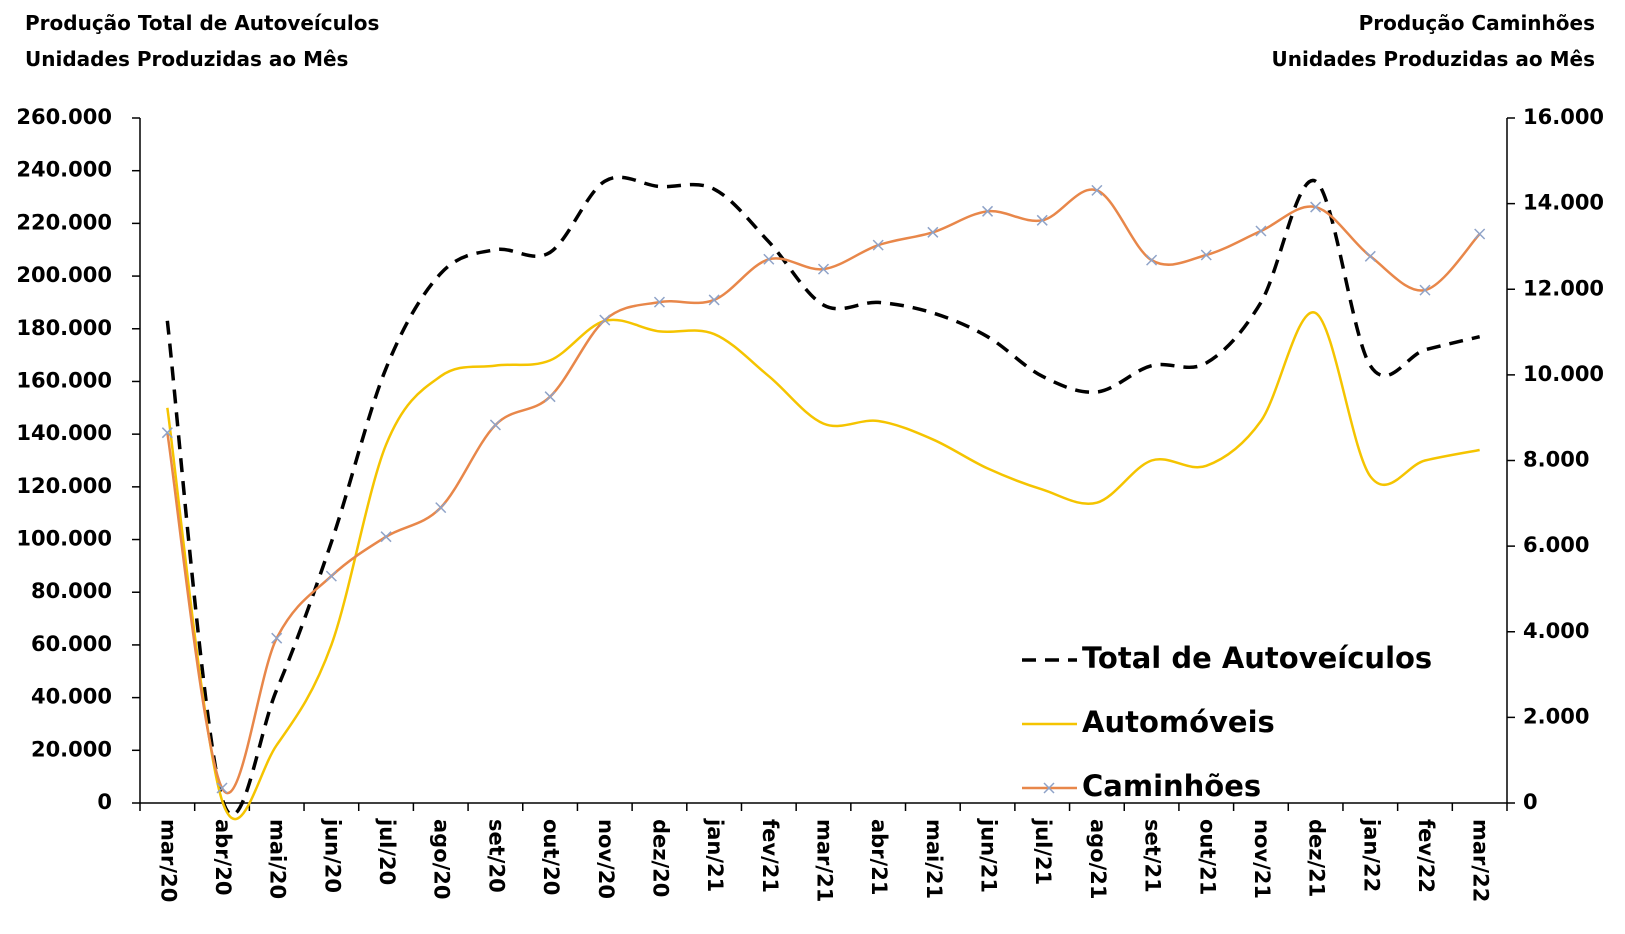 The image size is (1625, 934). Describe the element at coordinates (1257, 658) in the screenshot. I see `legend-label: Total de Autoveículos` at that location.